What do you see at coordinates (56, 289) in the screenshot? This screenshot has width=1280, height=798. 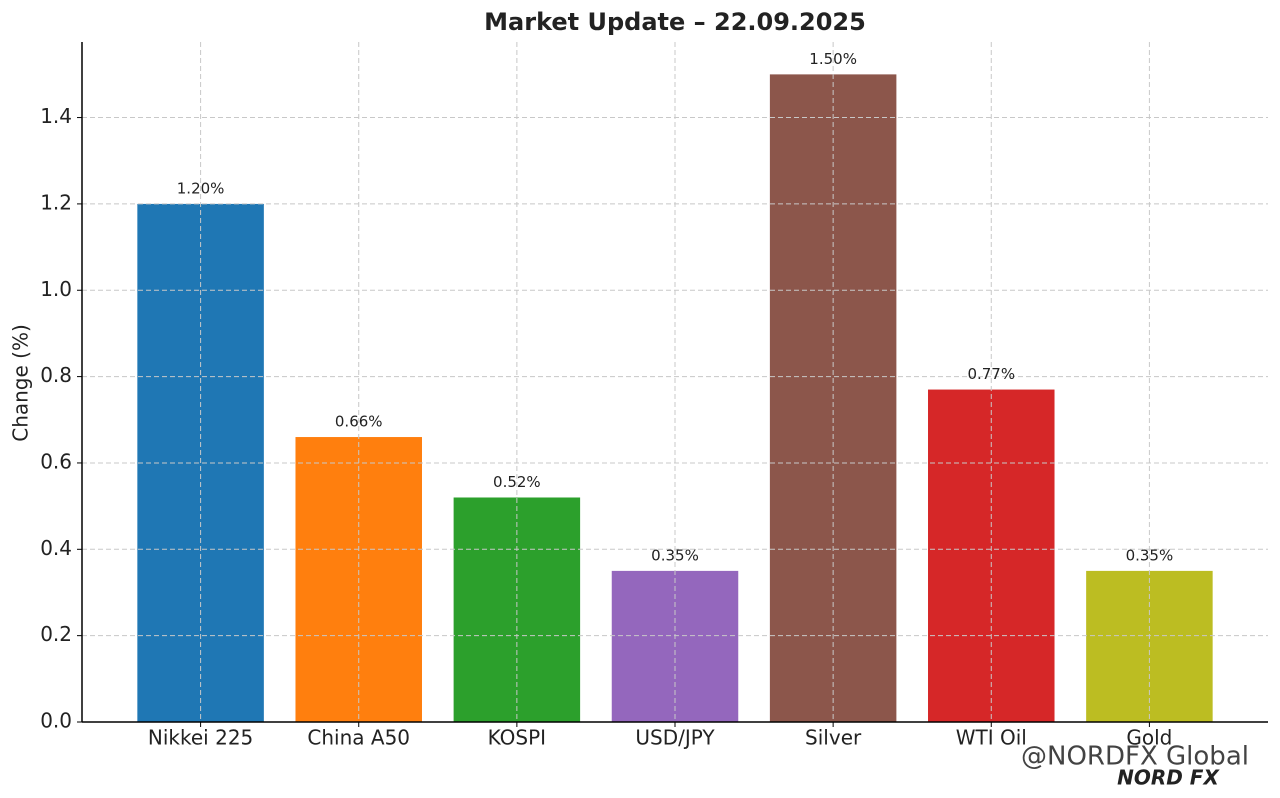 I see `y-tick-label: 1.0` at bounding box center [56, 289].